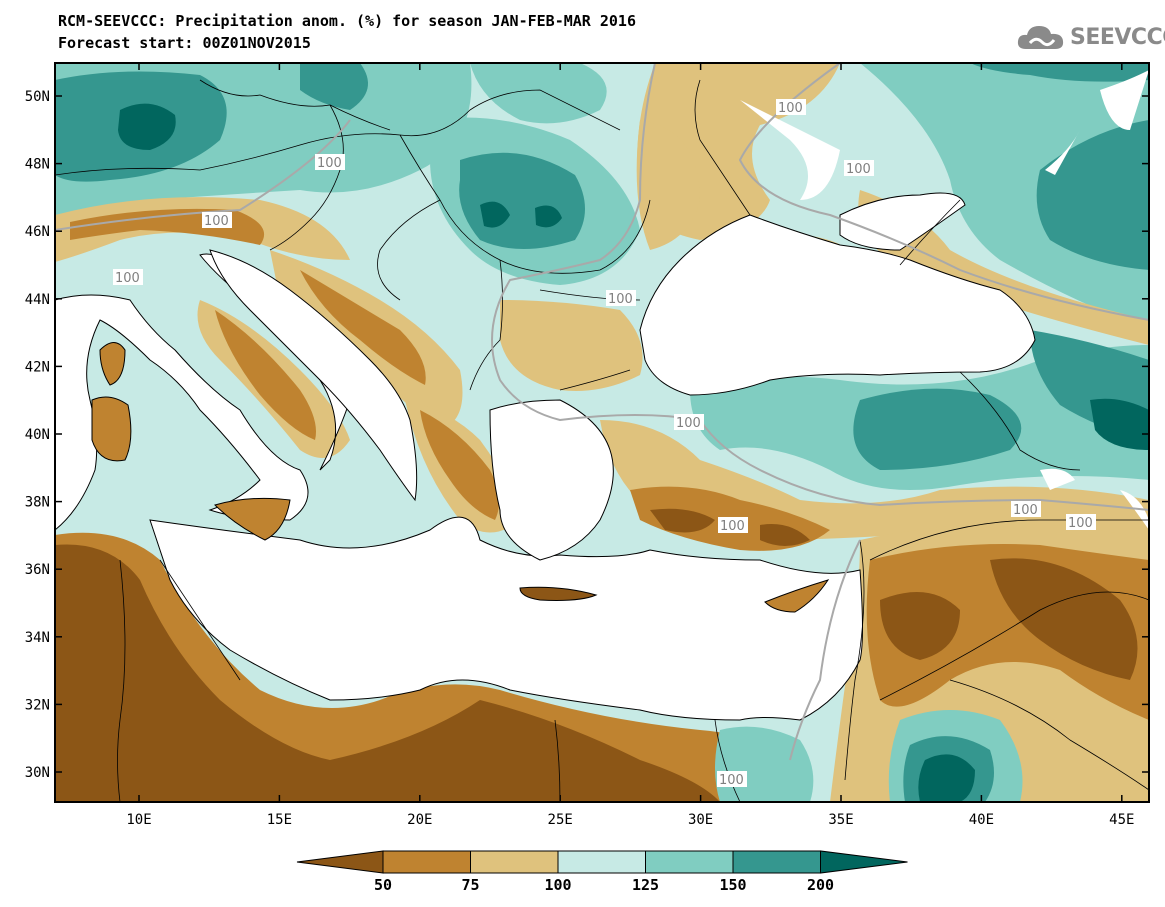  I want to click on adriatic-sea, so click(313, 375).